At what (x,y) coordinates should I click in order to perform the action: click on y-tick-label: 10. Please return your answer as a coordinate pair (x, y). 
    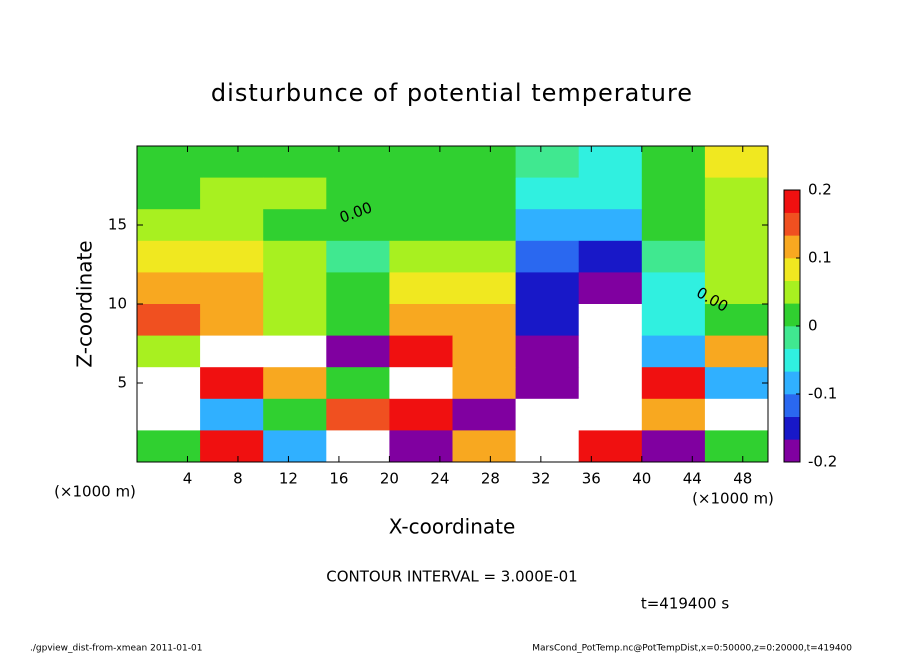
    Looking at the image, I should click on (117, 304).